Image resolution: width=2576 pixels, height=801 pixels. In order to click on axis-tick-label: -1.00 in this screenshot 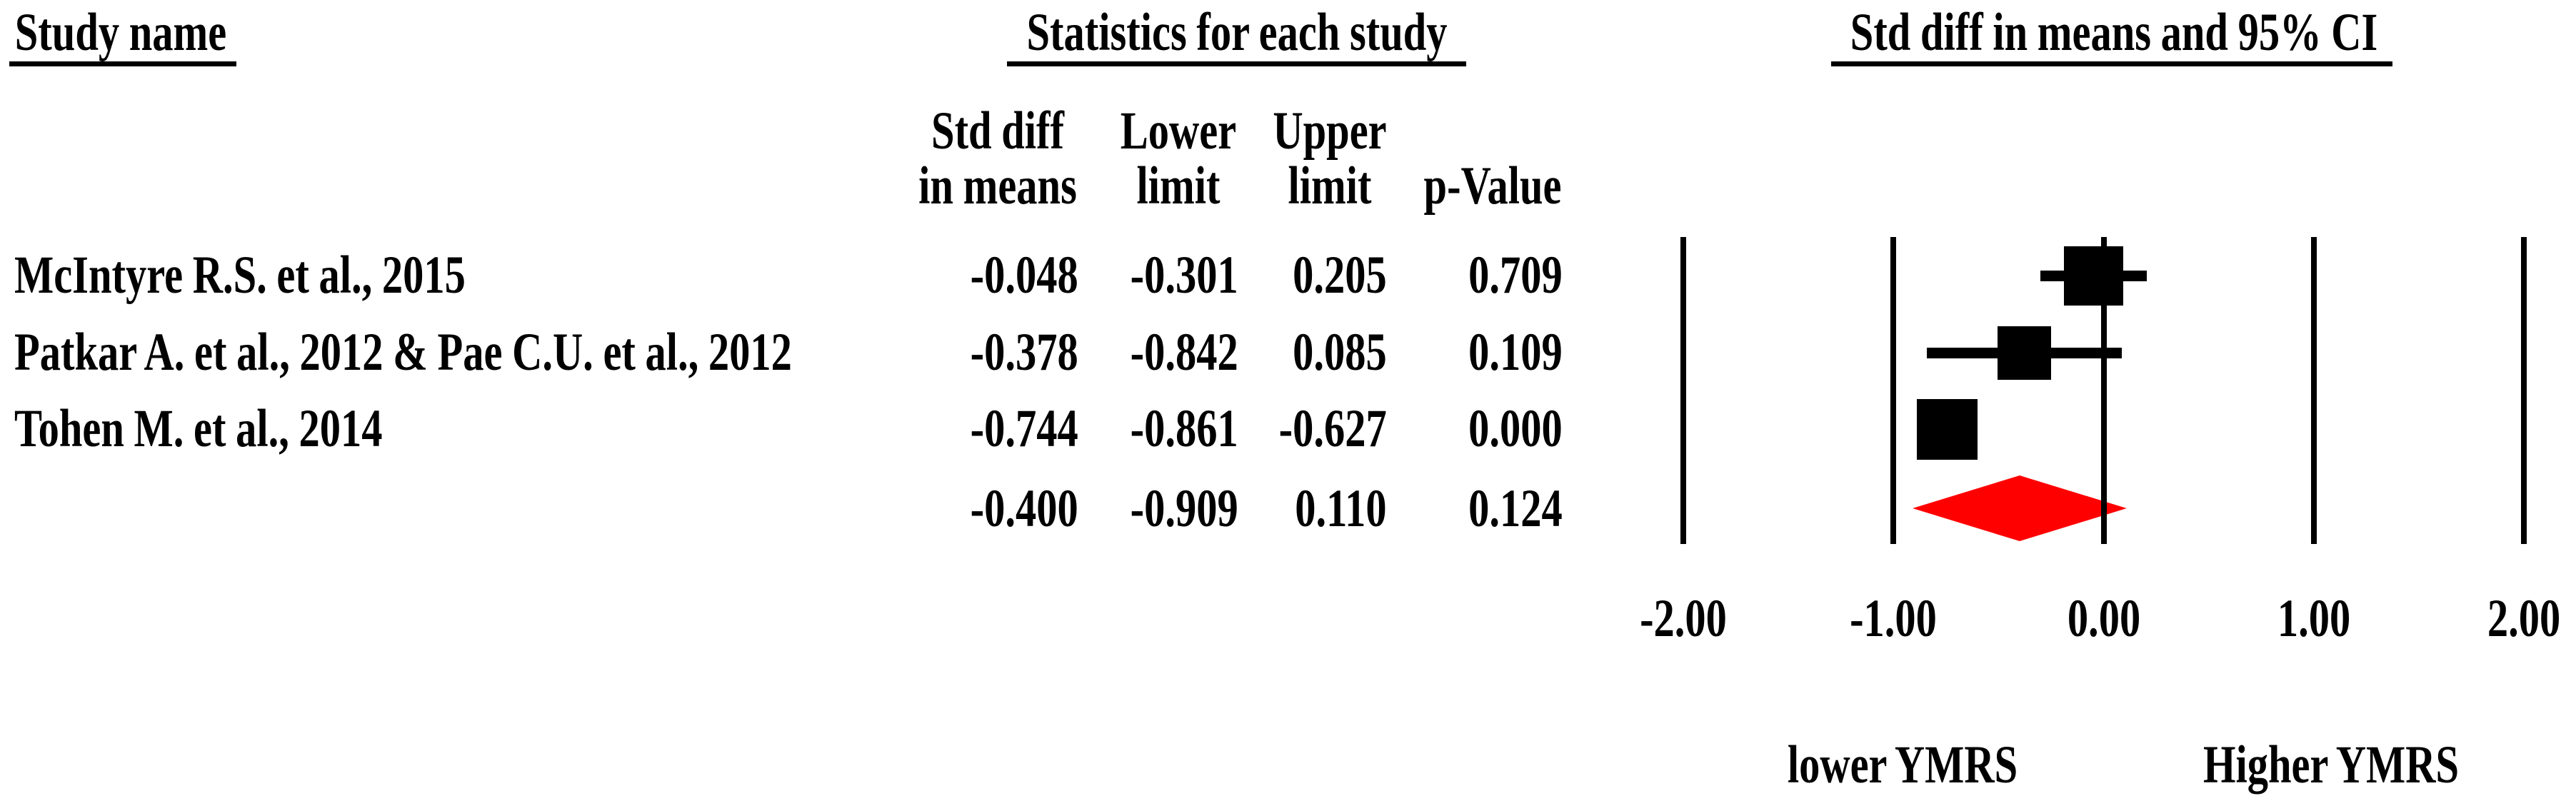, I will do `click(1894, 618)`.